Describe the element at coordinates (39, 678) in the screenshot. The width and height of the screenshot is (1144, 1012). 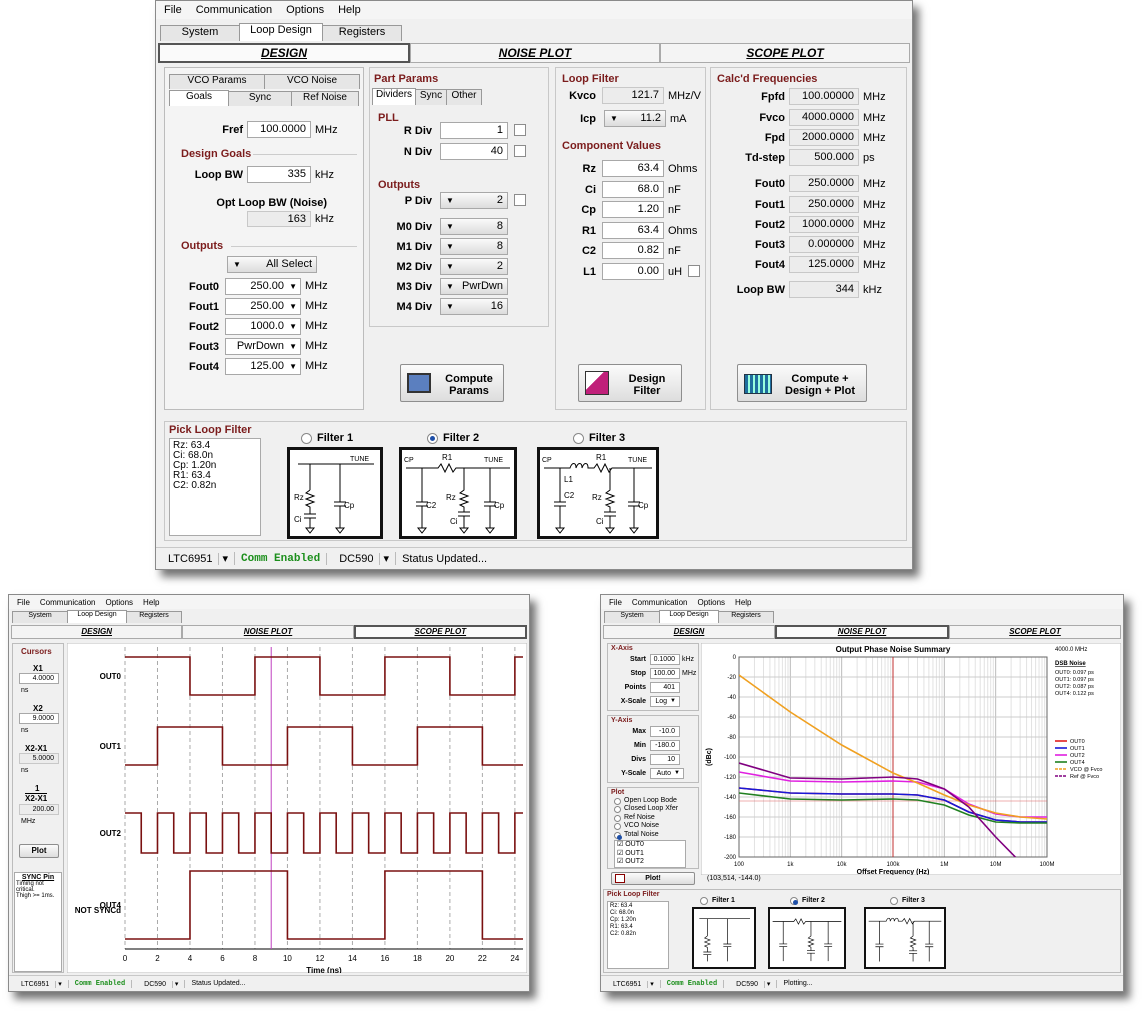
I see `x1-input: 4.0000` at that location.